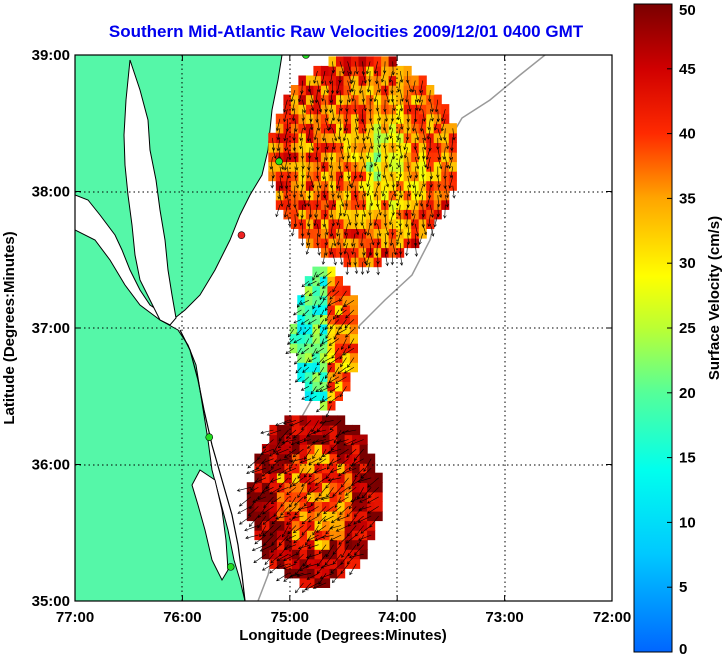  I want to click on x-tick-label: 74:00, so click(397, 617).